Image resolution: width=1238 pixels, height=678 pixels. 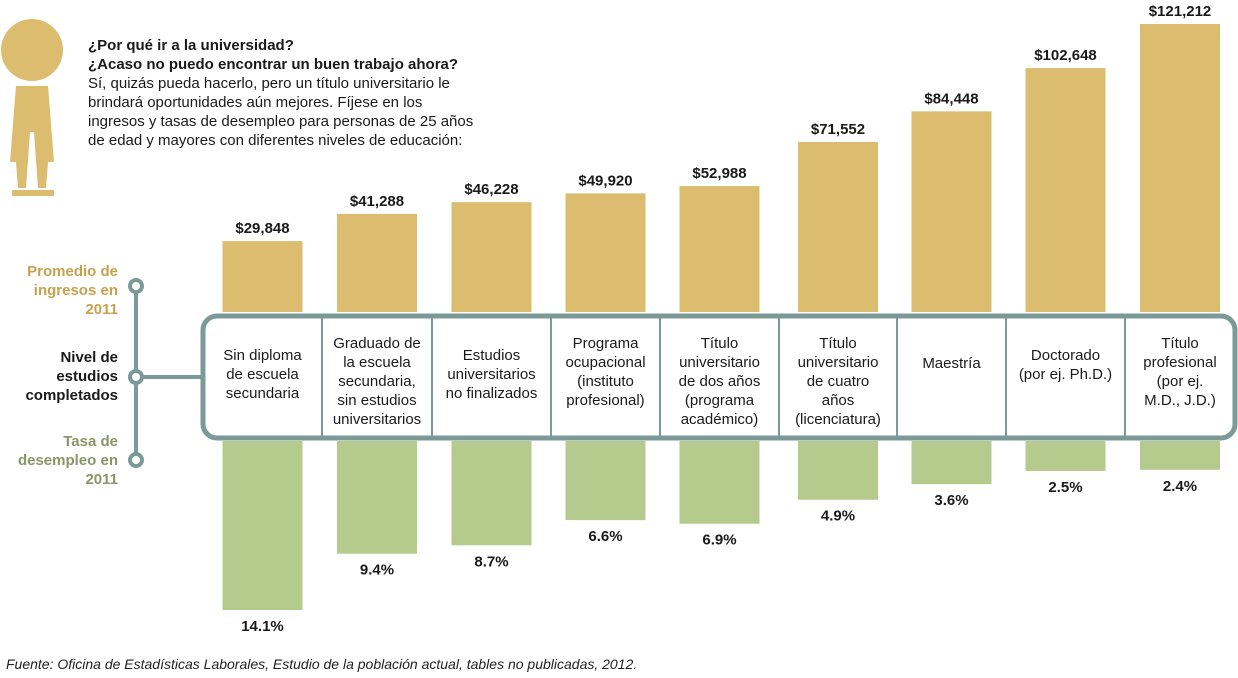 I want to click on category-label-line: de cuatro, so click(x=838, y=381).